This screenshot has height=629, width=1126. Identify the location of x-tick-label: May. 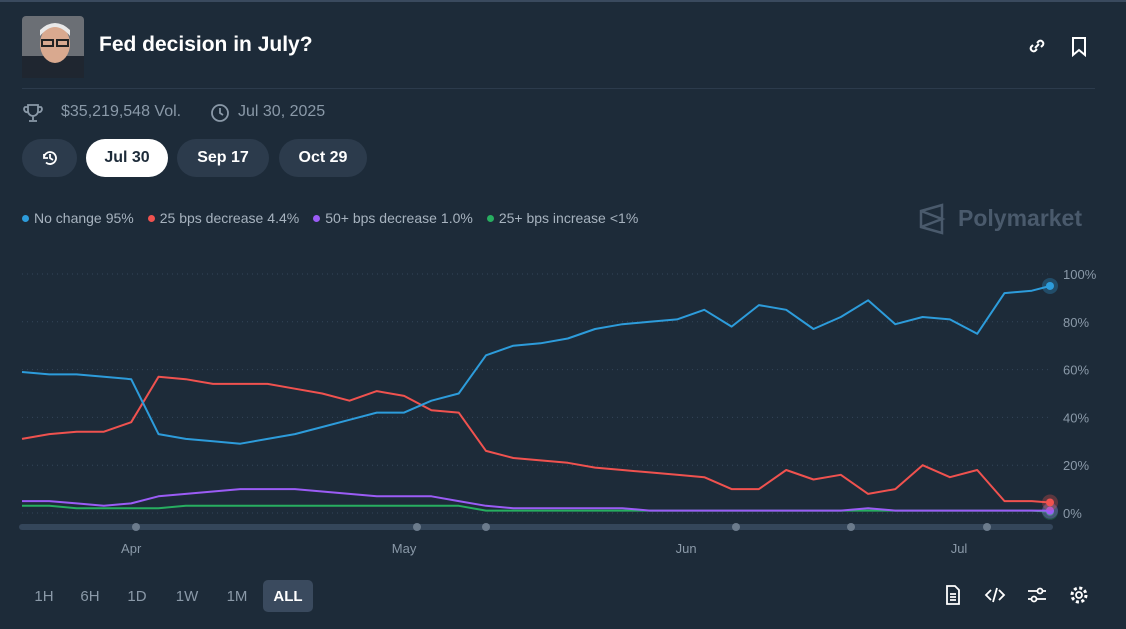
(404, 548).